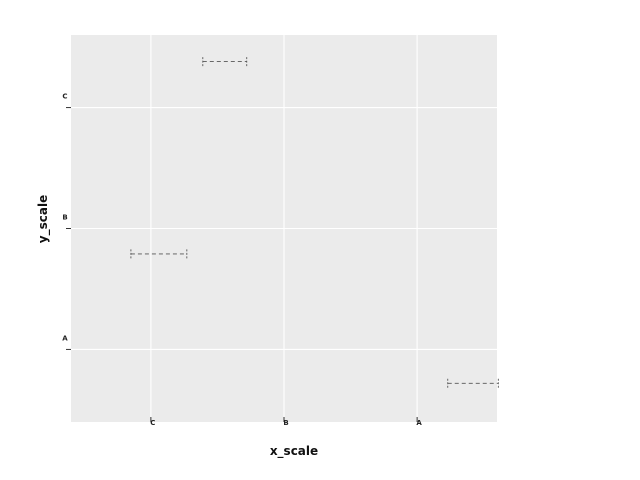 This screenshot has height=480, width=640. I want to click on y-tick-labels: A B C, so click(65, 218).